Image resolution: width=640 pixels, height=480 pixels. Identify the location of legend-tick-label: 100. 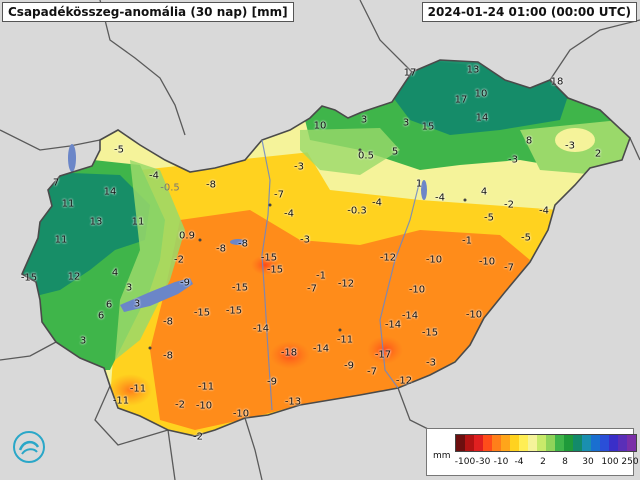
(610, 462).